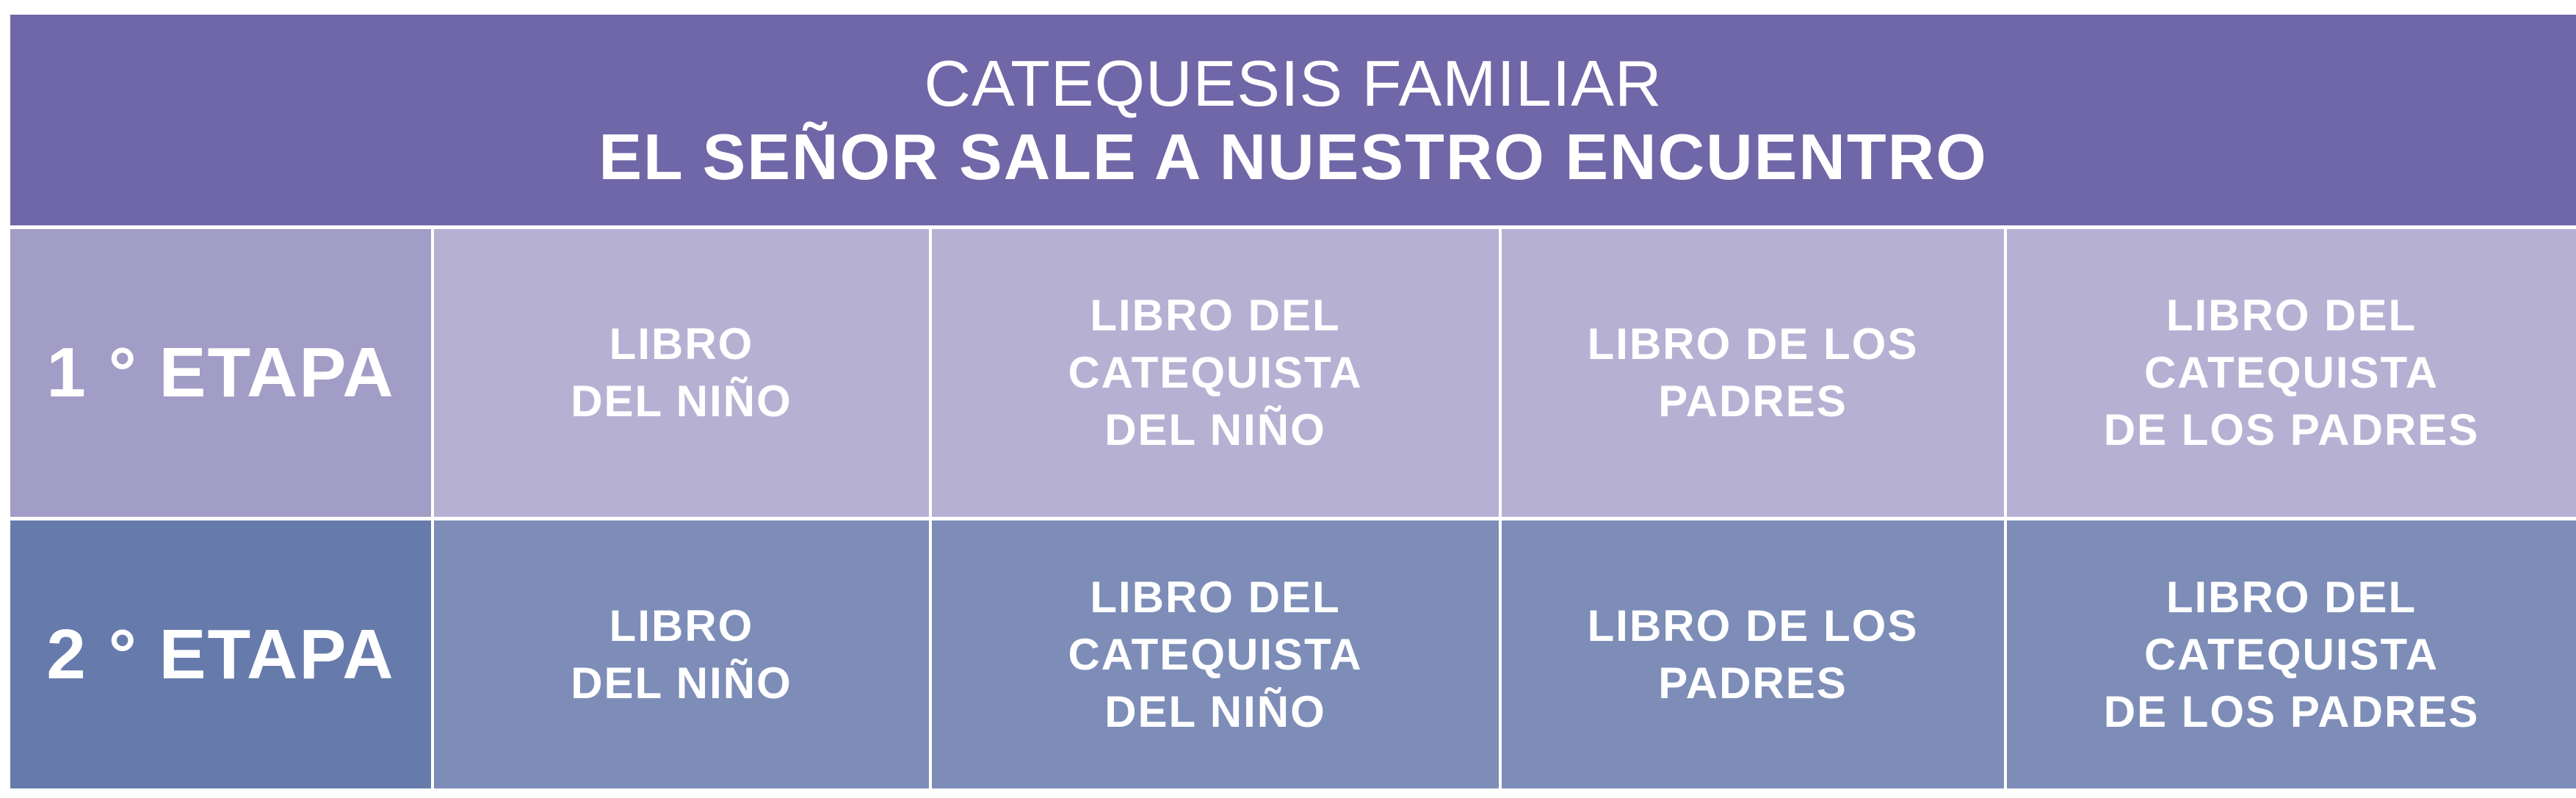  Describe the element at coordinates (1293, 83) in the screenshot. I see `header-subtitle: CATEQUESIS FAMILIAR` at that location.